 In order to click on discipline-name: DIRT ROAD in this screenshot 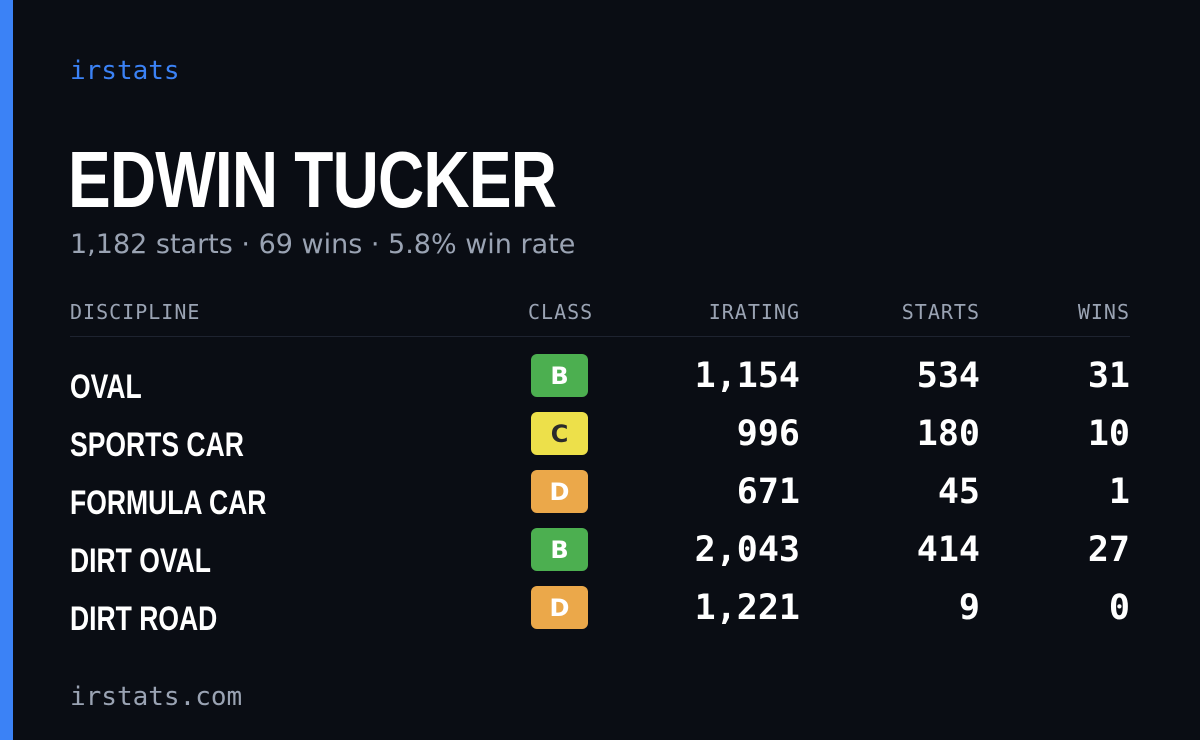, I will do `click(144, 619)`.